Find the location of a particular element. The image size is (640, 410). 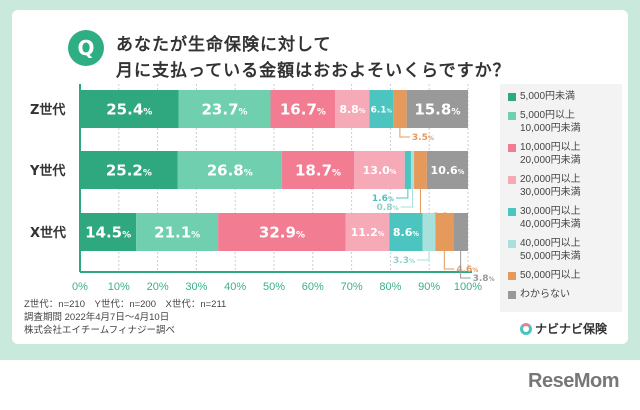

question-line-1: あなたが生命保険に対して is located at coordinates (224, 45).